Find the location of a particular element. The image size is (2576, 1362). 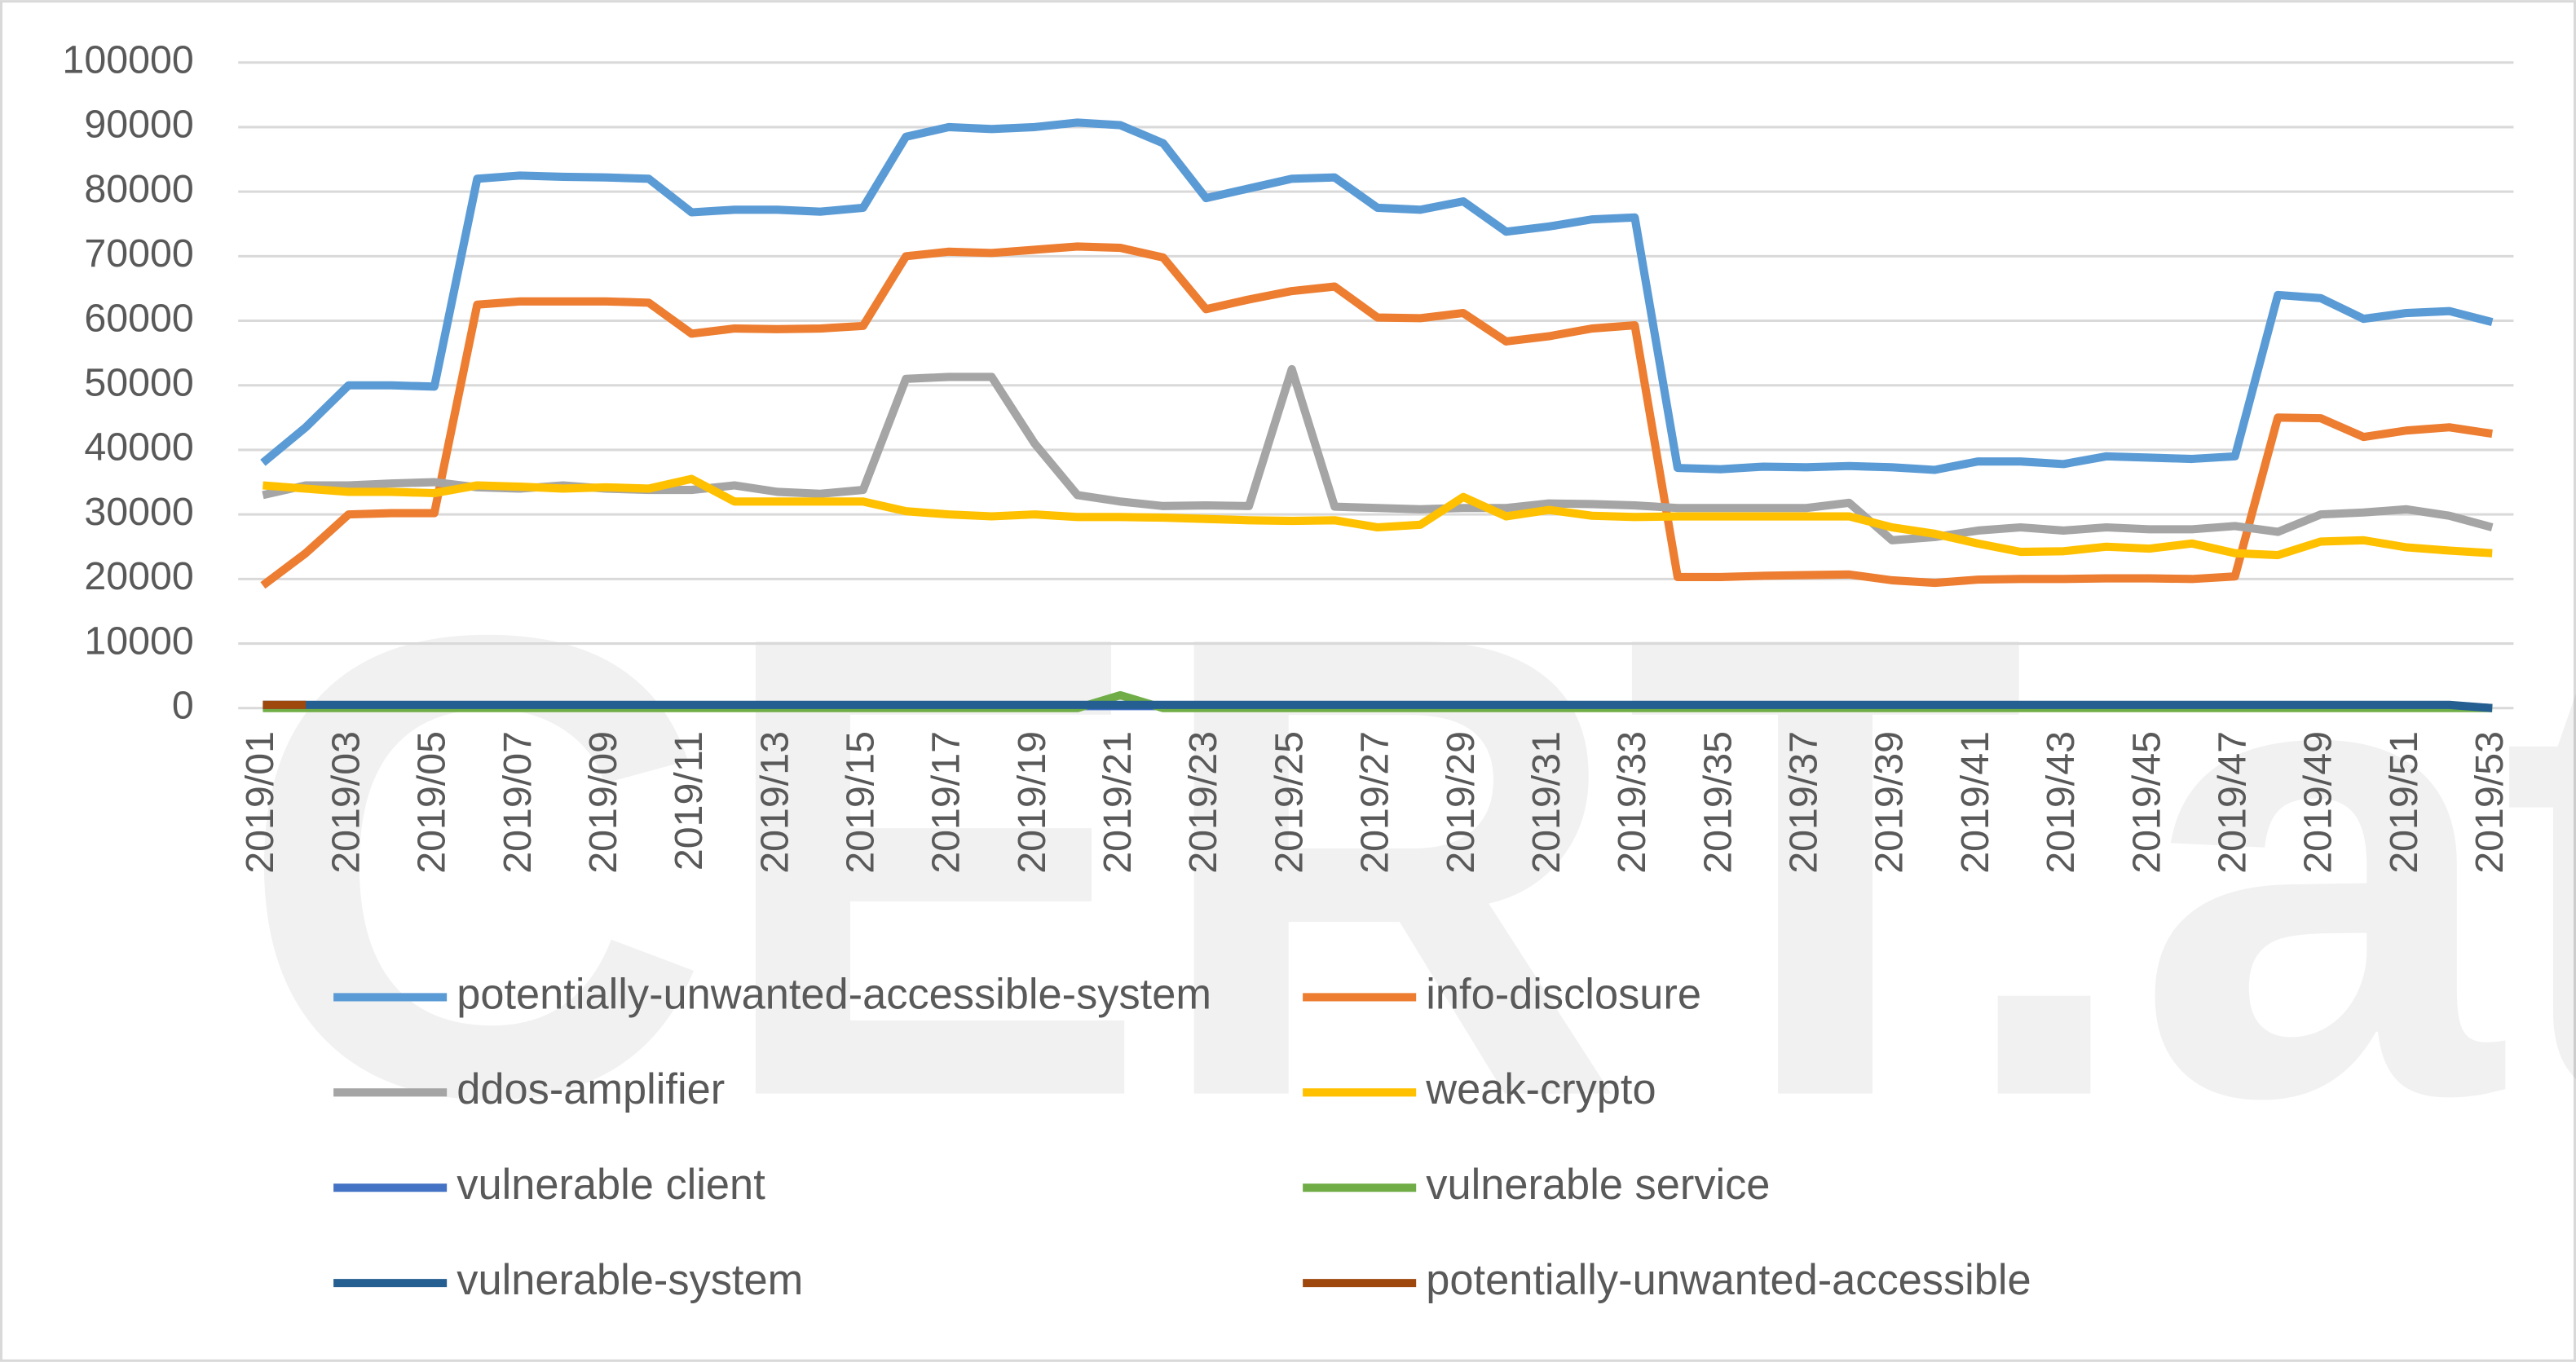

x-tick-label: 2019/43 is located at coordinates (2061, 803).